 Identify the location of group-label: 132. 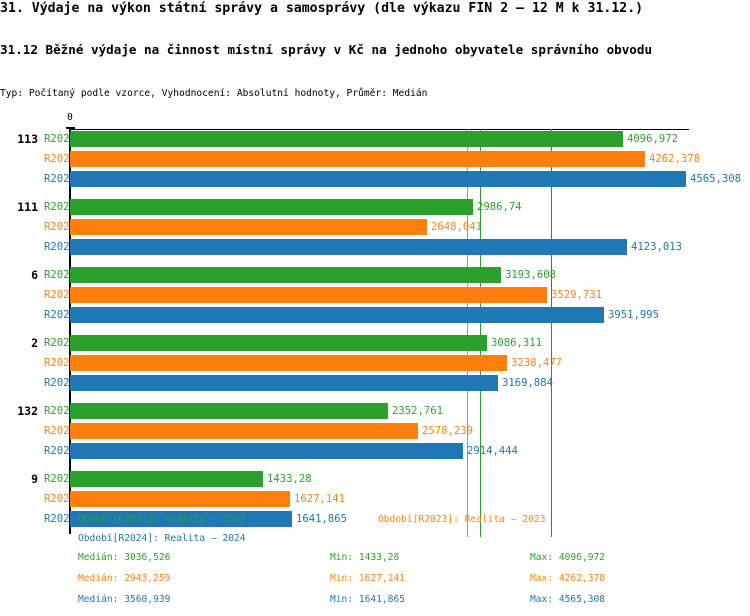
(27, 411).